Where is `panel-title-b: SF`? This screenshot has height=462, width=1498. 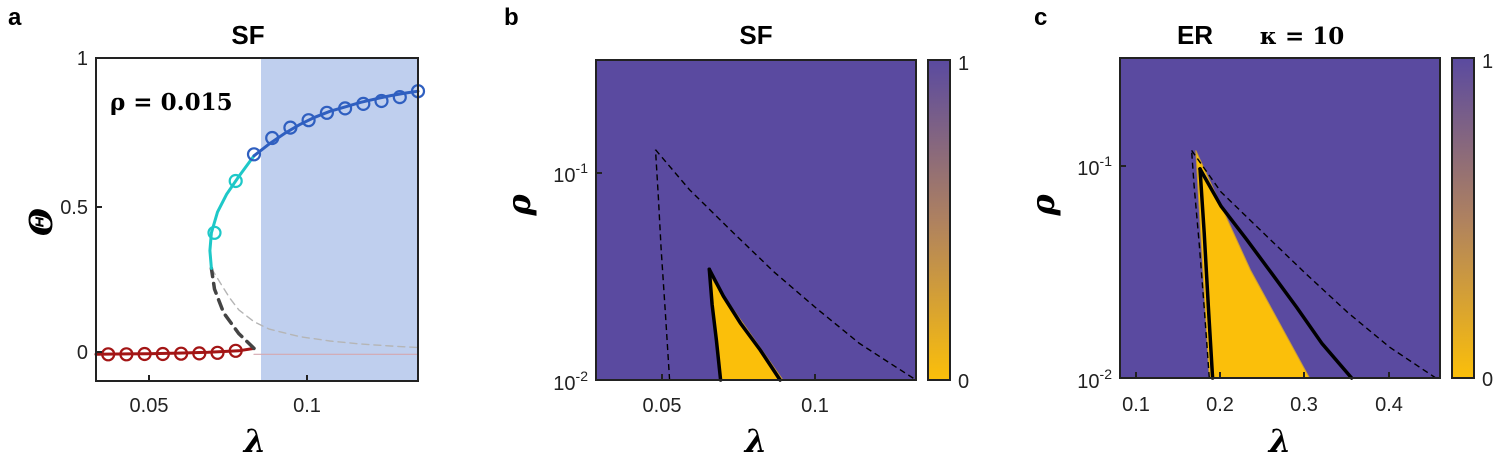 panel-title-b: SF is located at coordinates (755, 35).